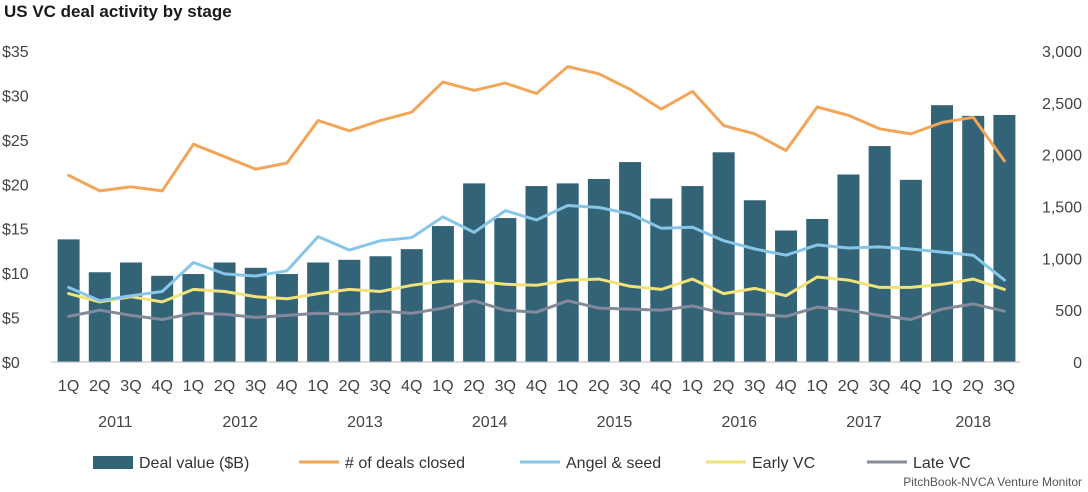  Describe the element at coordinates (739, 422) in the screenshot. I see `year-label: 2016` at that location.